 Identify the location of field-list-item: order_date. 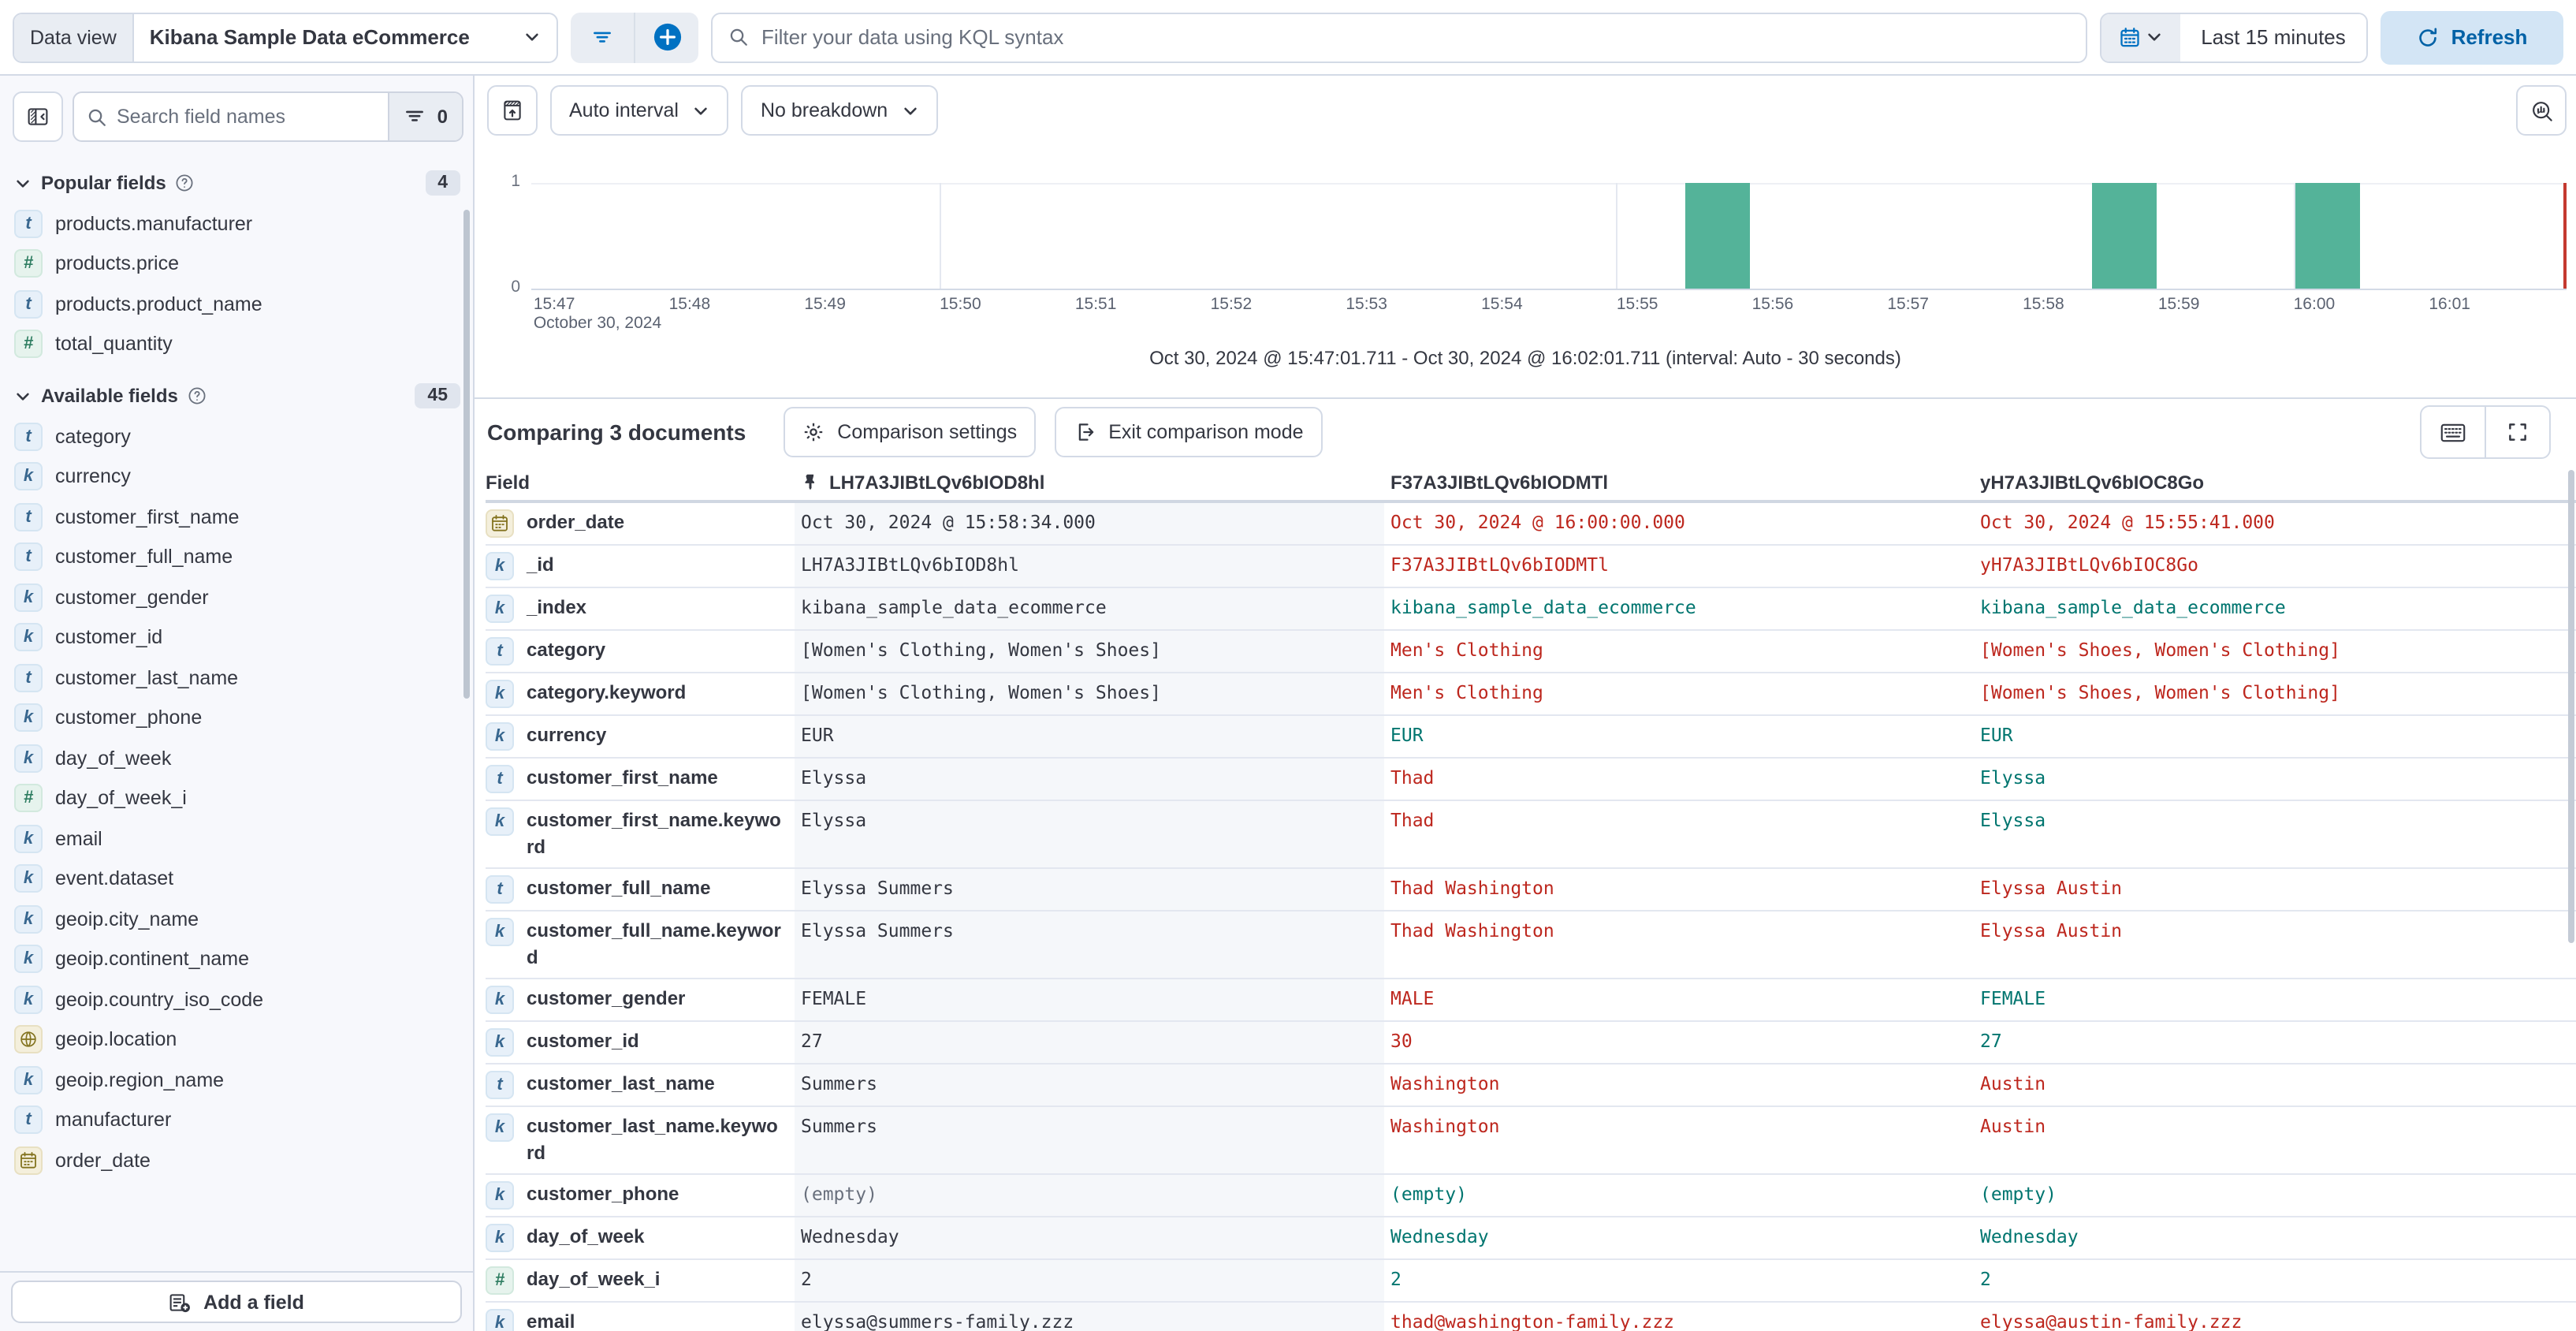
(236, 1160).